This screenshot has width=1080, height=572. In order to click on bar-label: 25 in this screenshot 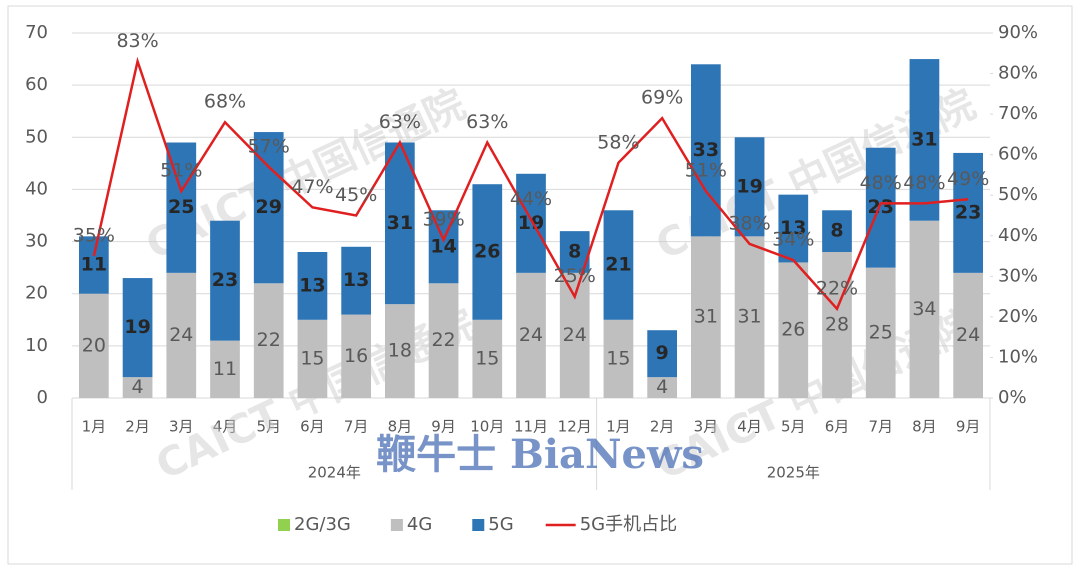, I will do `click(181, 207)`.